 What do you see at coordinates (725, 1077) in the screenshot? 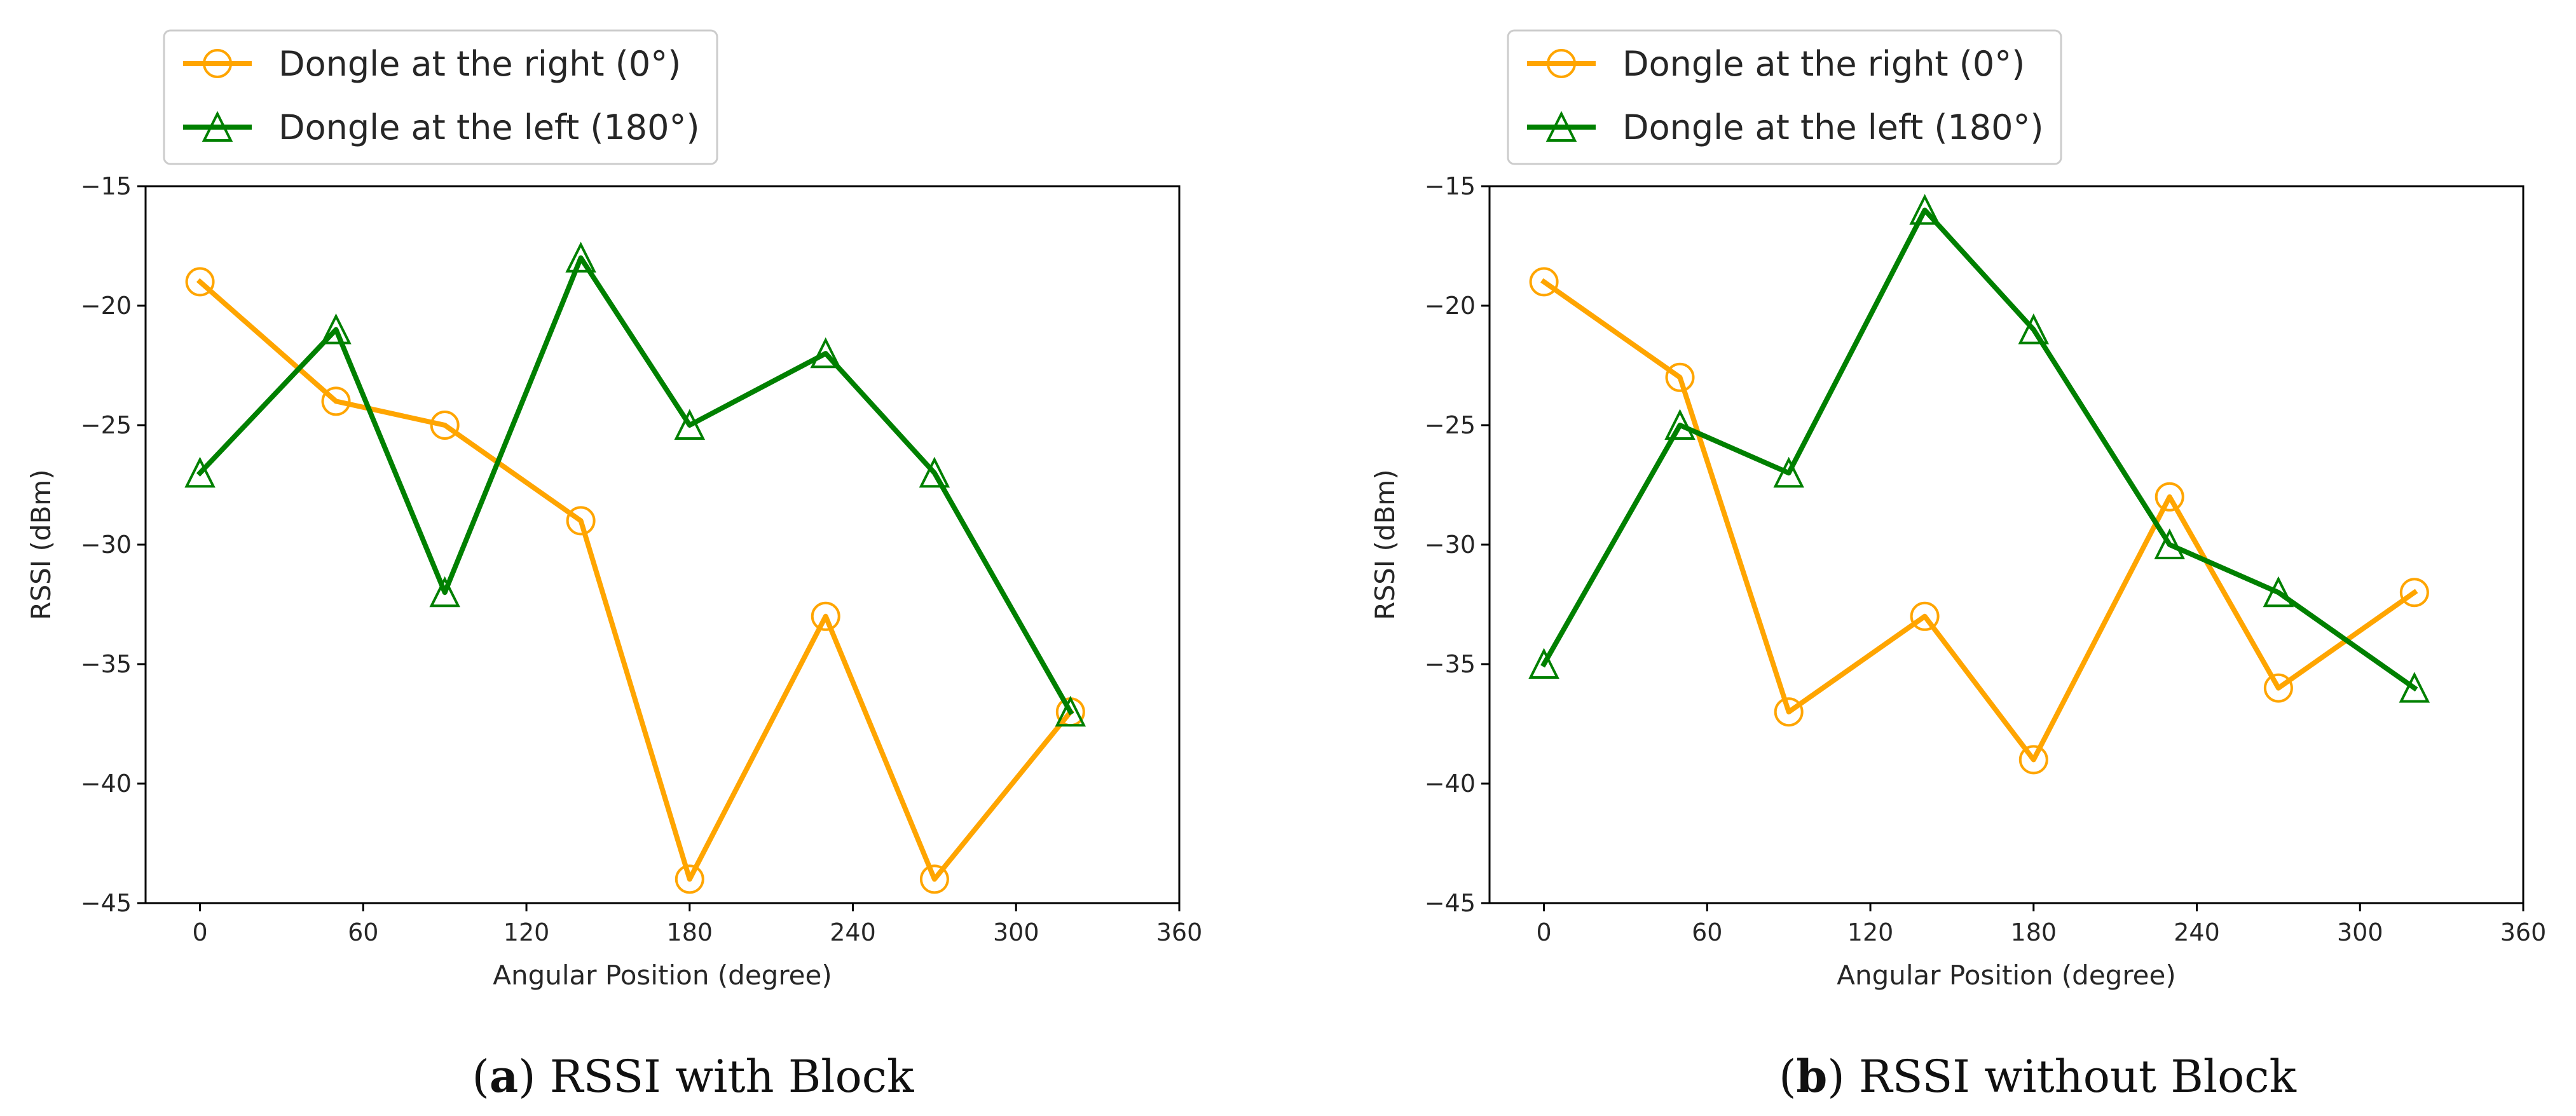
I see `caption-text: RSSI with Block` at bounding box center [725, 1077].